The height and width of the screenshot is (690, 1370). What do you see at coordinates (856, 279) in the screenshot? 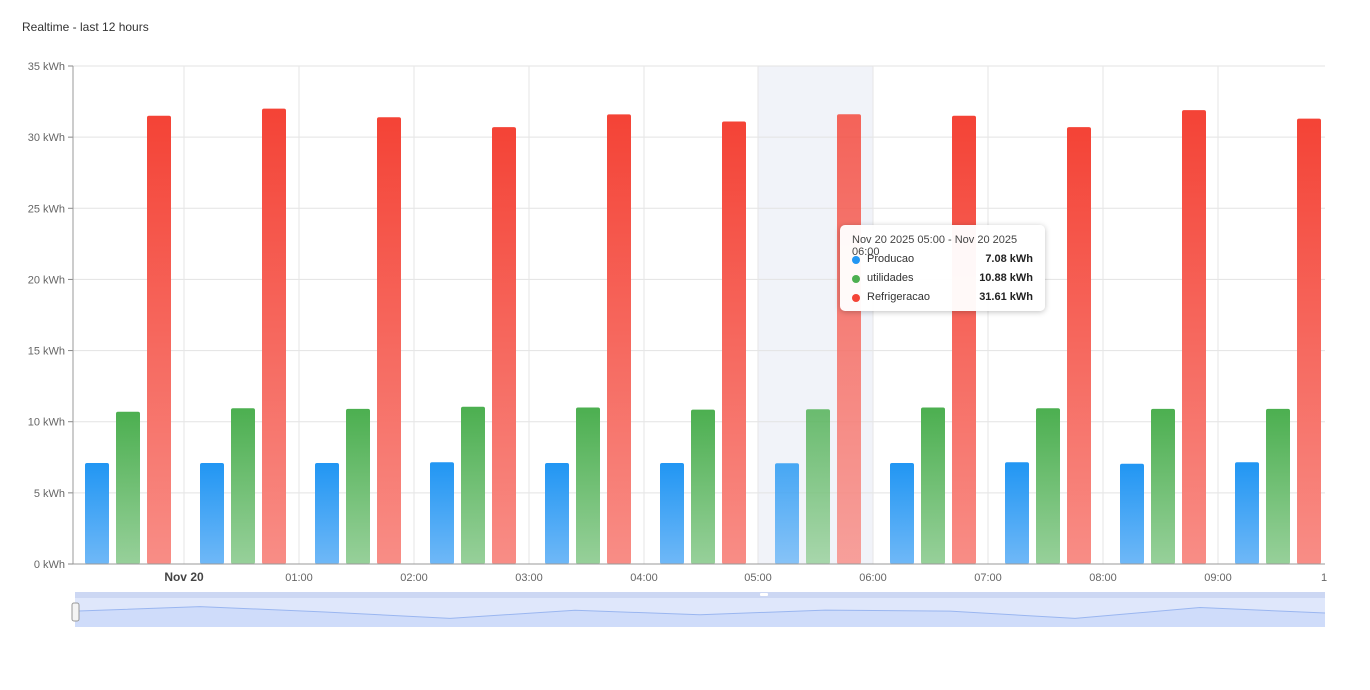
I see `utilidades-dot-icon` at bounding box center [856, 279].